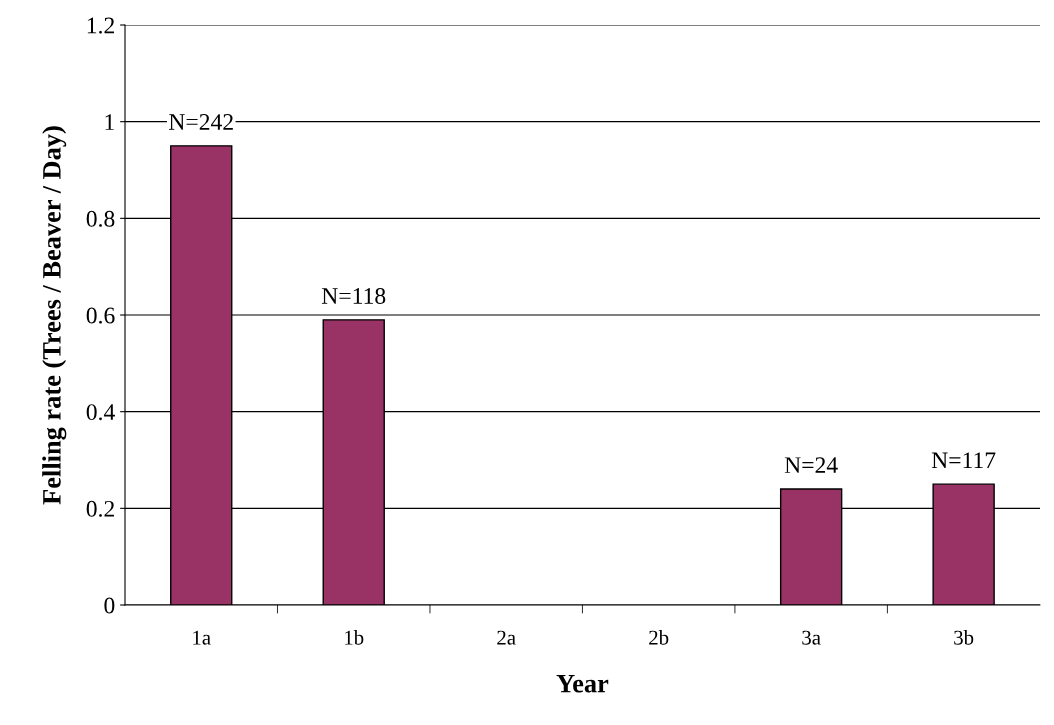 The height and width of the screenshot is (725, 1054). What do you see at coordinates (964, 637) in the screenshot?
I see `x-tick-label: 3b` at bounding box center [964, 637].